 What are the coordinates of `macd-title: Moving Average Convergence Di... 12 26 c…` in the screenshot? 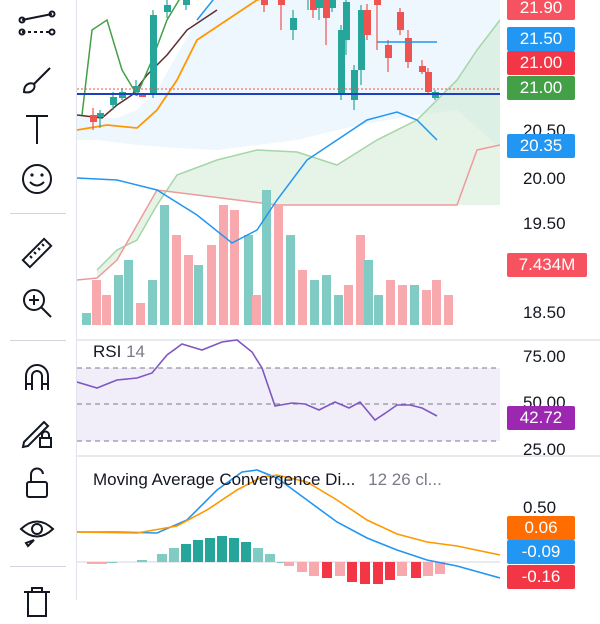 It's located at (267, 480).